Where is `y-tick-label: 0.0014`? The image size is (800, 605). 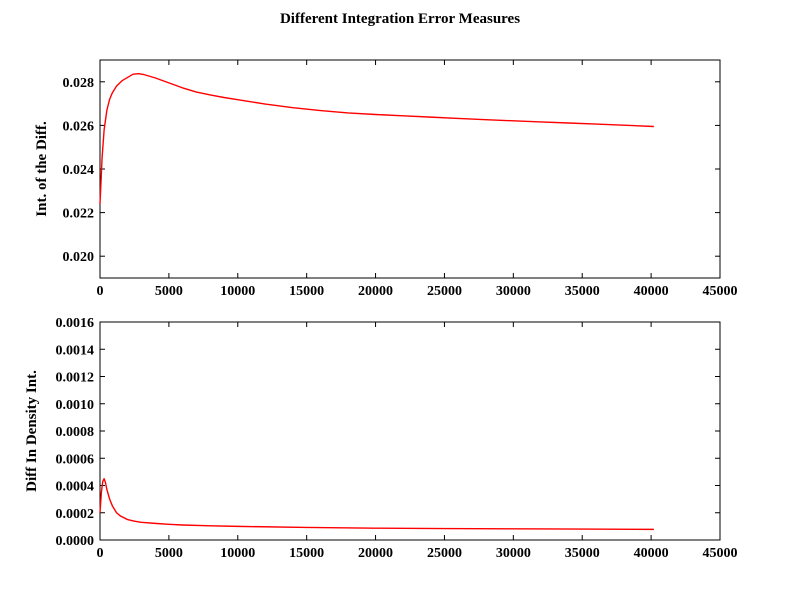
y-tick-label: 0.0014 is located at coordinates (75, 350).